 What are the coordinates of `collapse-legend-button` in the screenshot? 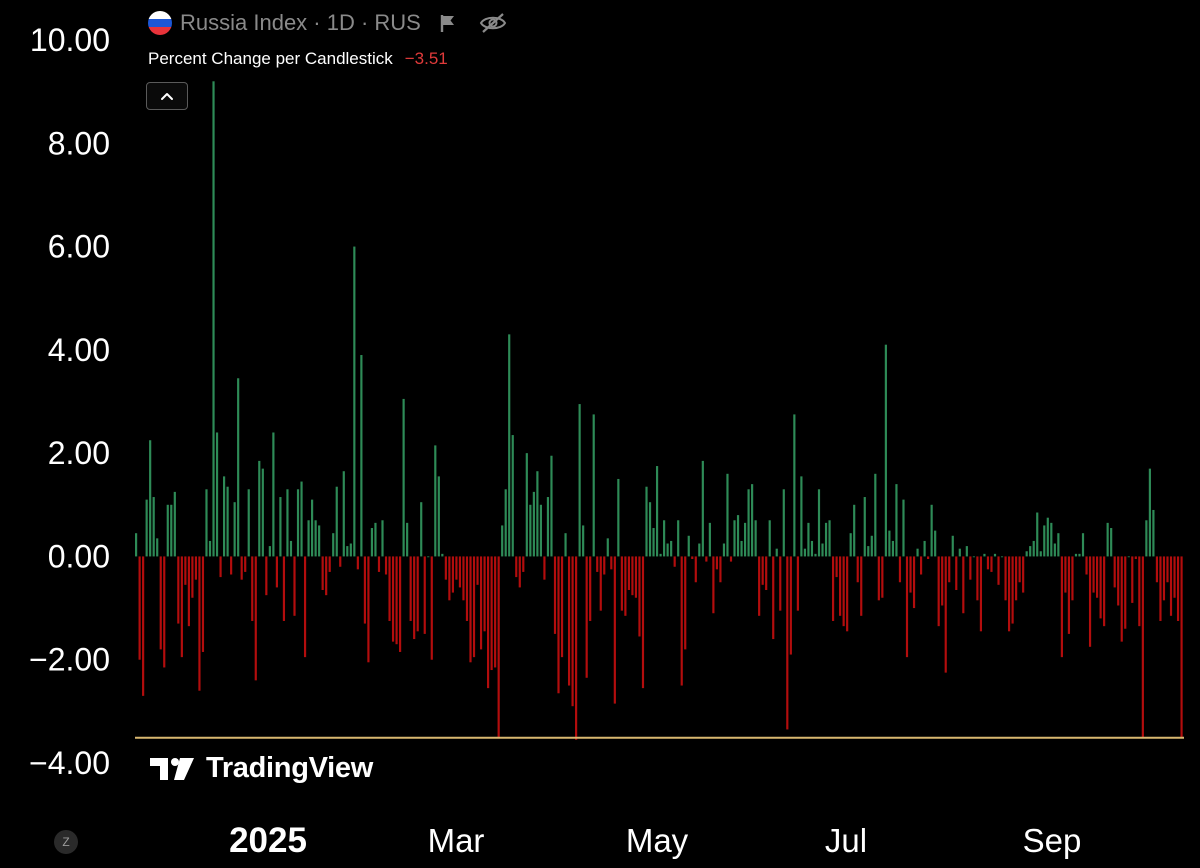 It's located at (167, 96).